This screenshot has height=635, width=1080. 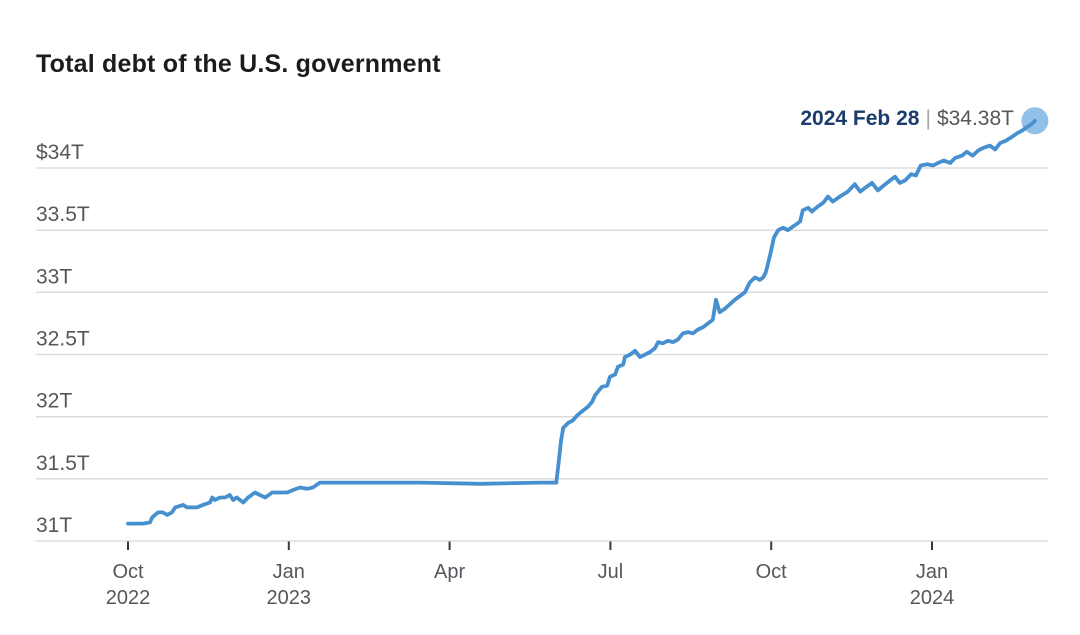 I want to click on x-tick-year-label: 2023, so click(x=289, y=598).